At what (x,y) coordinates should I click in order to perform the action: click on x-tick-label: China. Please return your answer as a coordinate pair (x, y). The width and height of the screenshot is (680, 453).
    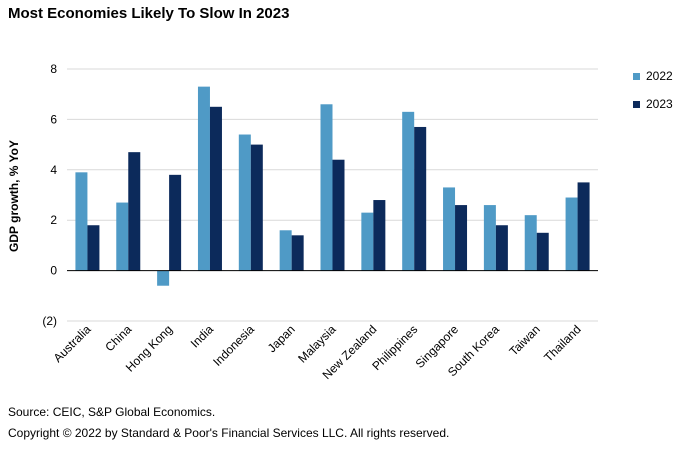
    Looking at the image, I should click on (118, 338).